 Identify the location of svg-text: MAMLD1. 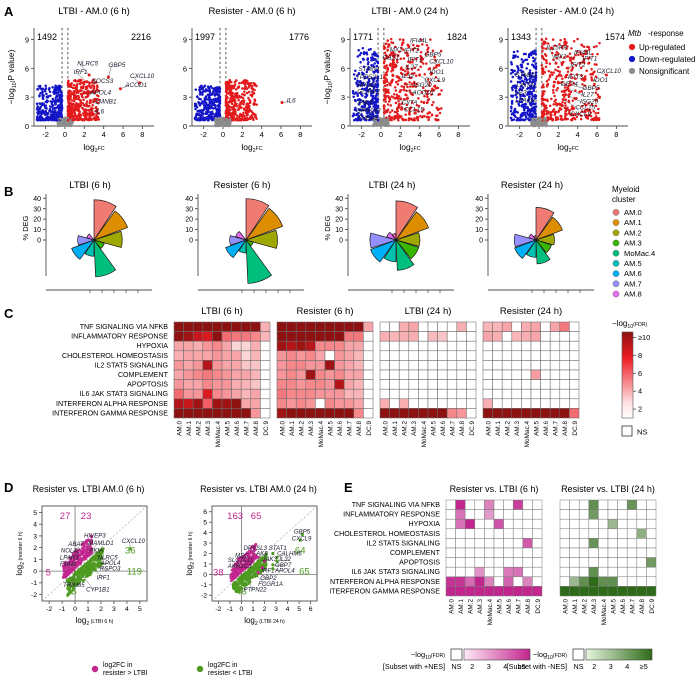
(100, 543).